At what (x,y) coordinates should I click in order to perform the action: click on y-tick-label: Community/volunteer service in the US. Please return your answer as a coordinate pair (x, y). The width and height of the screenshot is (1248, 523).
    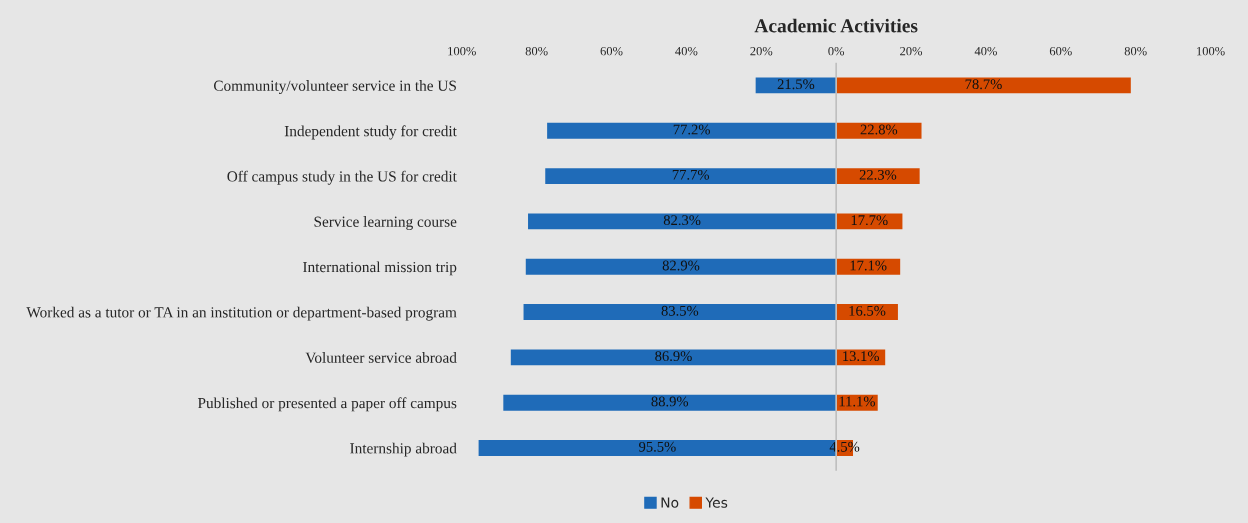
    Looking at the image, I should click on (334, 87).